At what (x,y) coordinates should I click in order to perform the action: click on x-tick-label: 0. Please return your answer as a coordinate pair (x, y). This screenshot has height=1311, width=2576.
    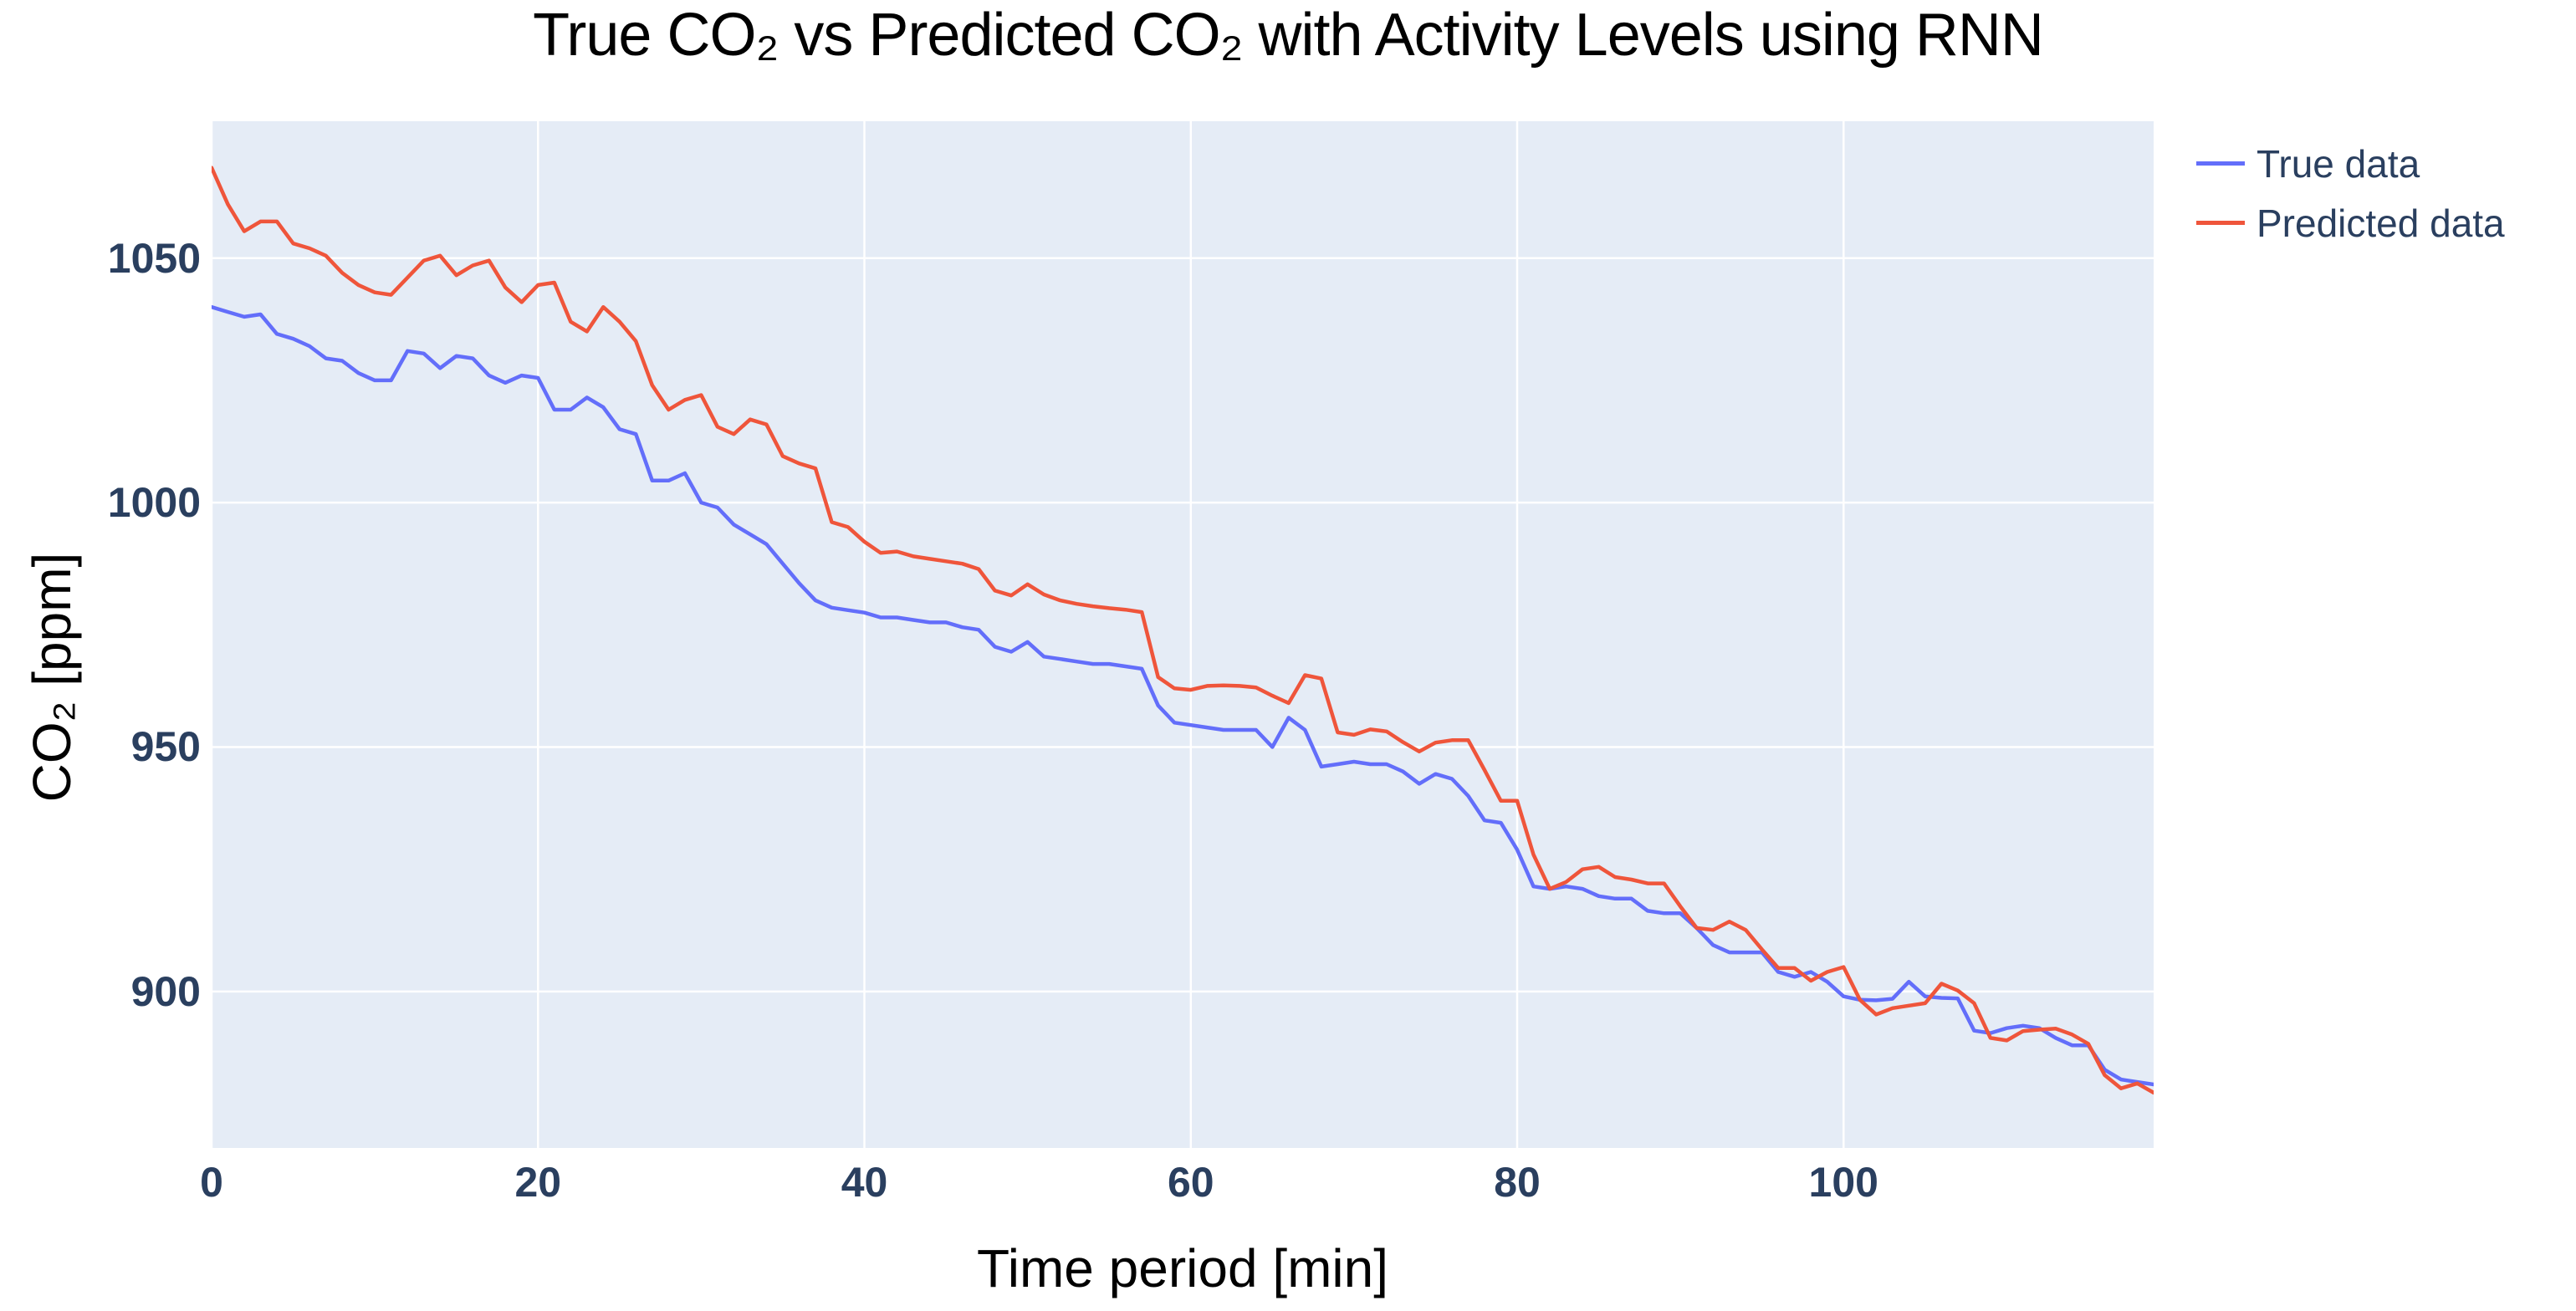
    Looking at the image, I should click on (211, 1182).